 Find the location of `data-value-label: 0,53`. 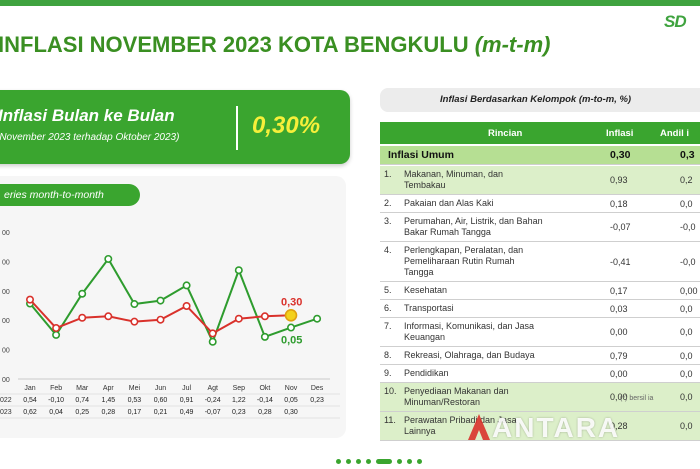

data-value-label: 0,53 is located at coordinates (135, 400).